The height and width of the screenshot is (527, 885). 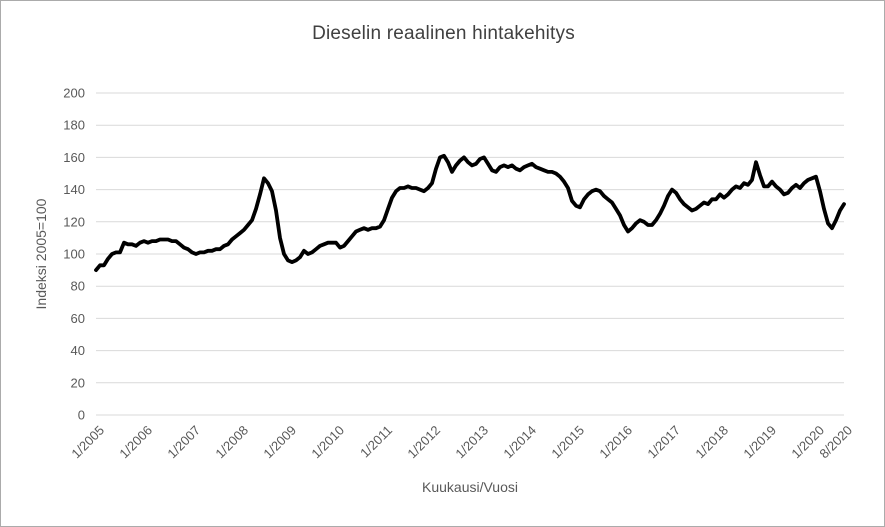 What do you see at coordinates (78, 318) in the screenshot?
I see `y-tick-label-60: 60` at bounding box center [78, 318].